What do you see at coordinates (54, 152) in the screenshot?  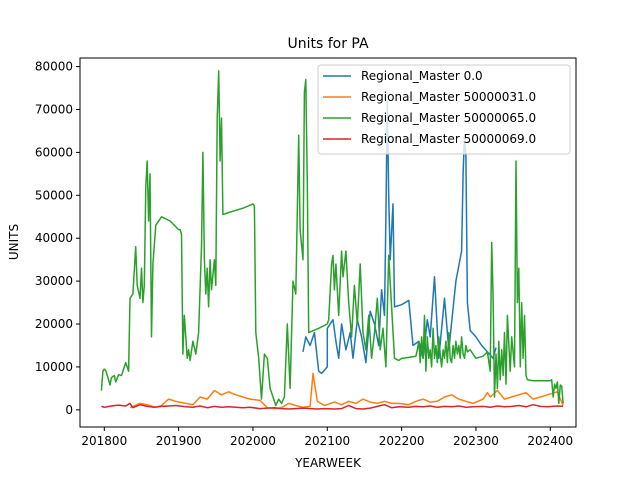 I see `y-tick-label: 60000` at bounding box center [54, 152].